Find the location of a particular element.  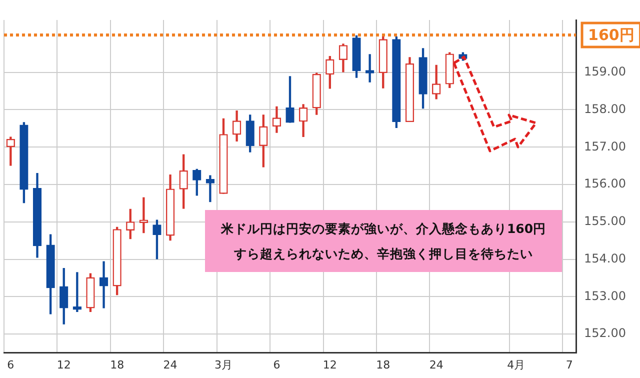

y-tick-label: 153.00 is located at coordinates (605, 295).